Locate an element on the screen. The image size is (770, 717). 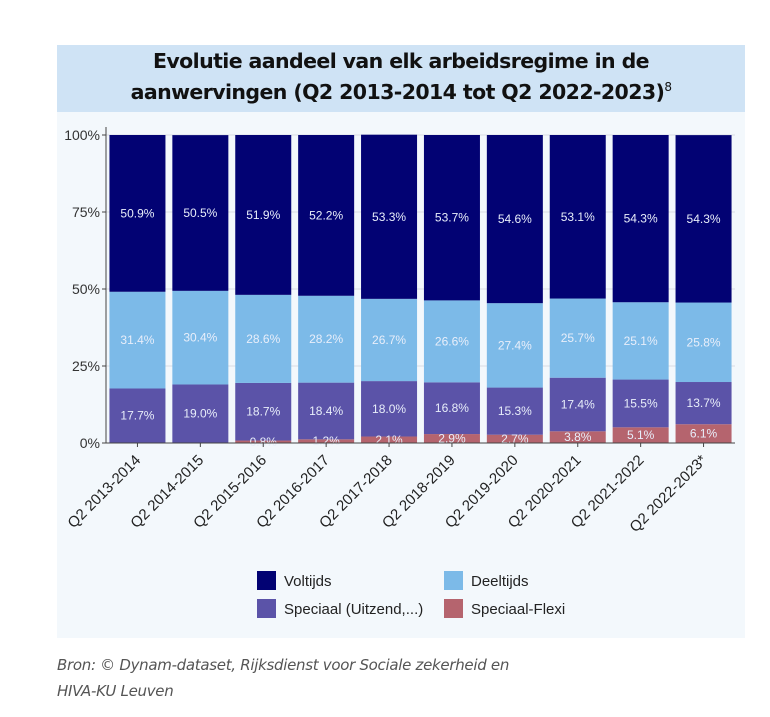
data-label: 13.7% is located at coordinates (704, 403).